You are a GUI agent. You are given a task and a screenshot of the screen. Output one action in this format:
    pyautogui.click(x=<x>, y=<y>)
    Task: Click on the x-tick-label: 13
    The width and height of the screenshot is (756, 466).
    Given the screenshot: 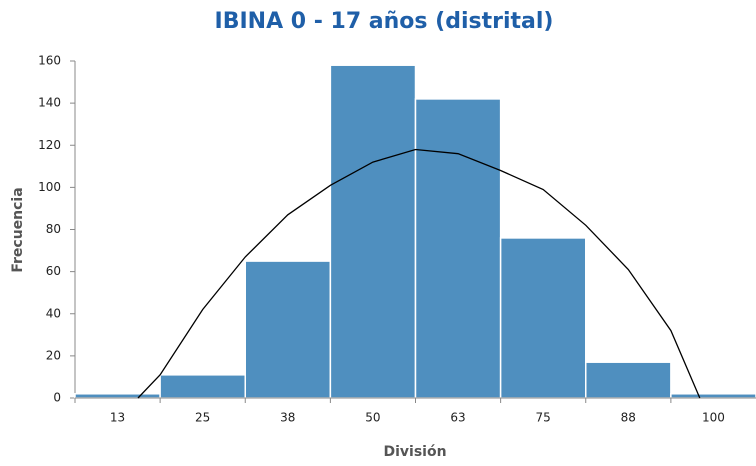 What is the action you would take?
    pyautogui.click(x=117, y=418)
    